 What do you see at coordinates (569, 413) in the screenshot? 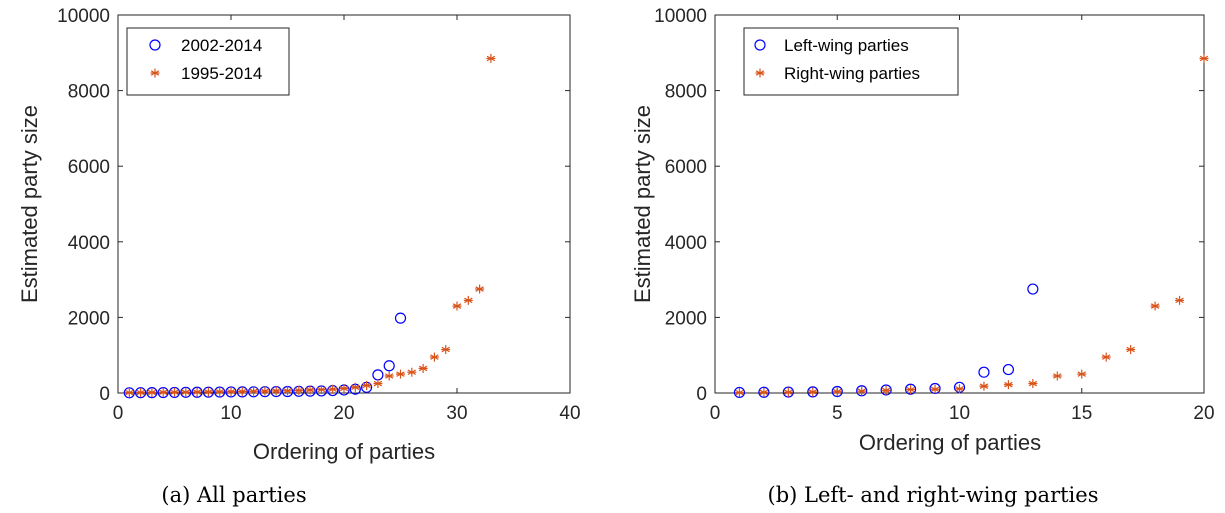
I see `x-tick-label-a-4: 40` at bounding box center [569, 413].